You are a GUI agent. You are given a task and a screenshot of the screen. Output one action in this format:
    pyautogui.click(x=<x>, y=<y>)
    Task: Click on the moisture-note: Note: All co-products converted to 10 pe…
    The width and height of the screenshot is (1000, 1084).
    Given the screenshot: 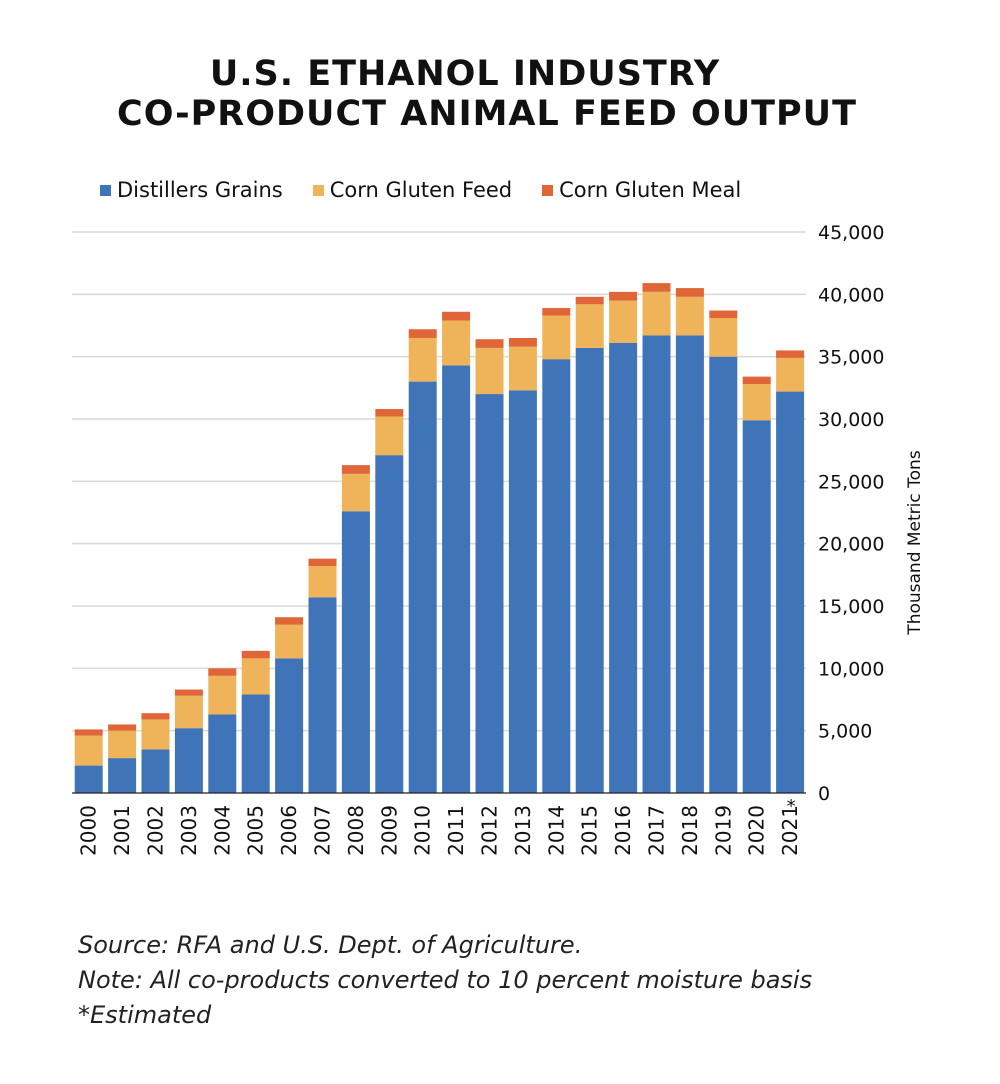 What is the action you would take?
    pyautogui.click(x=445, y=980)
    